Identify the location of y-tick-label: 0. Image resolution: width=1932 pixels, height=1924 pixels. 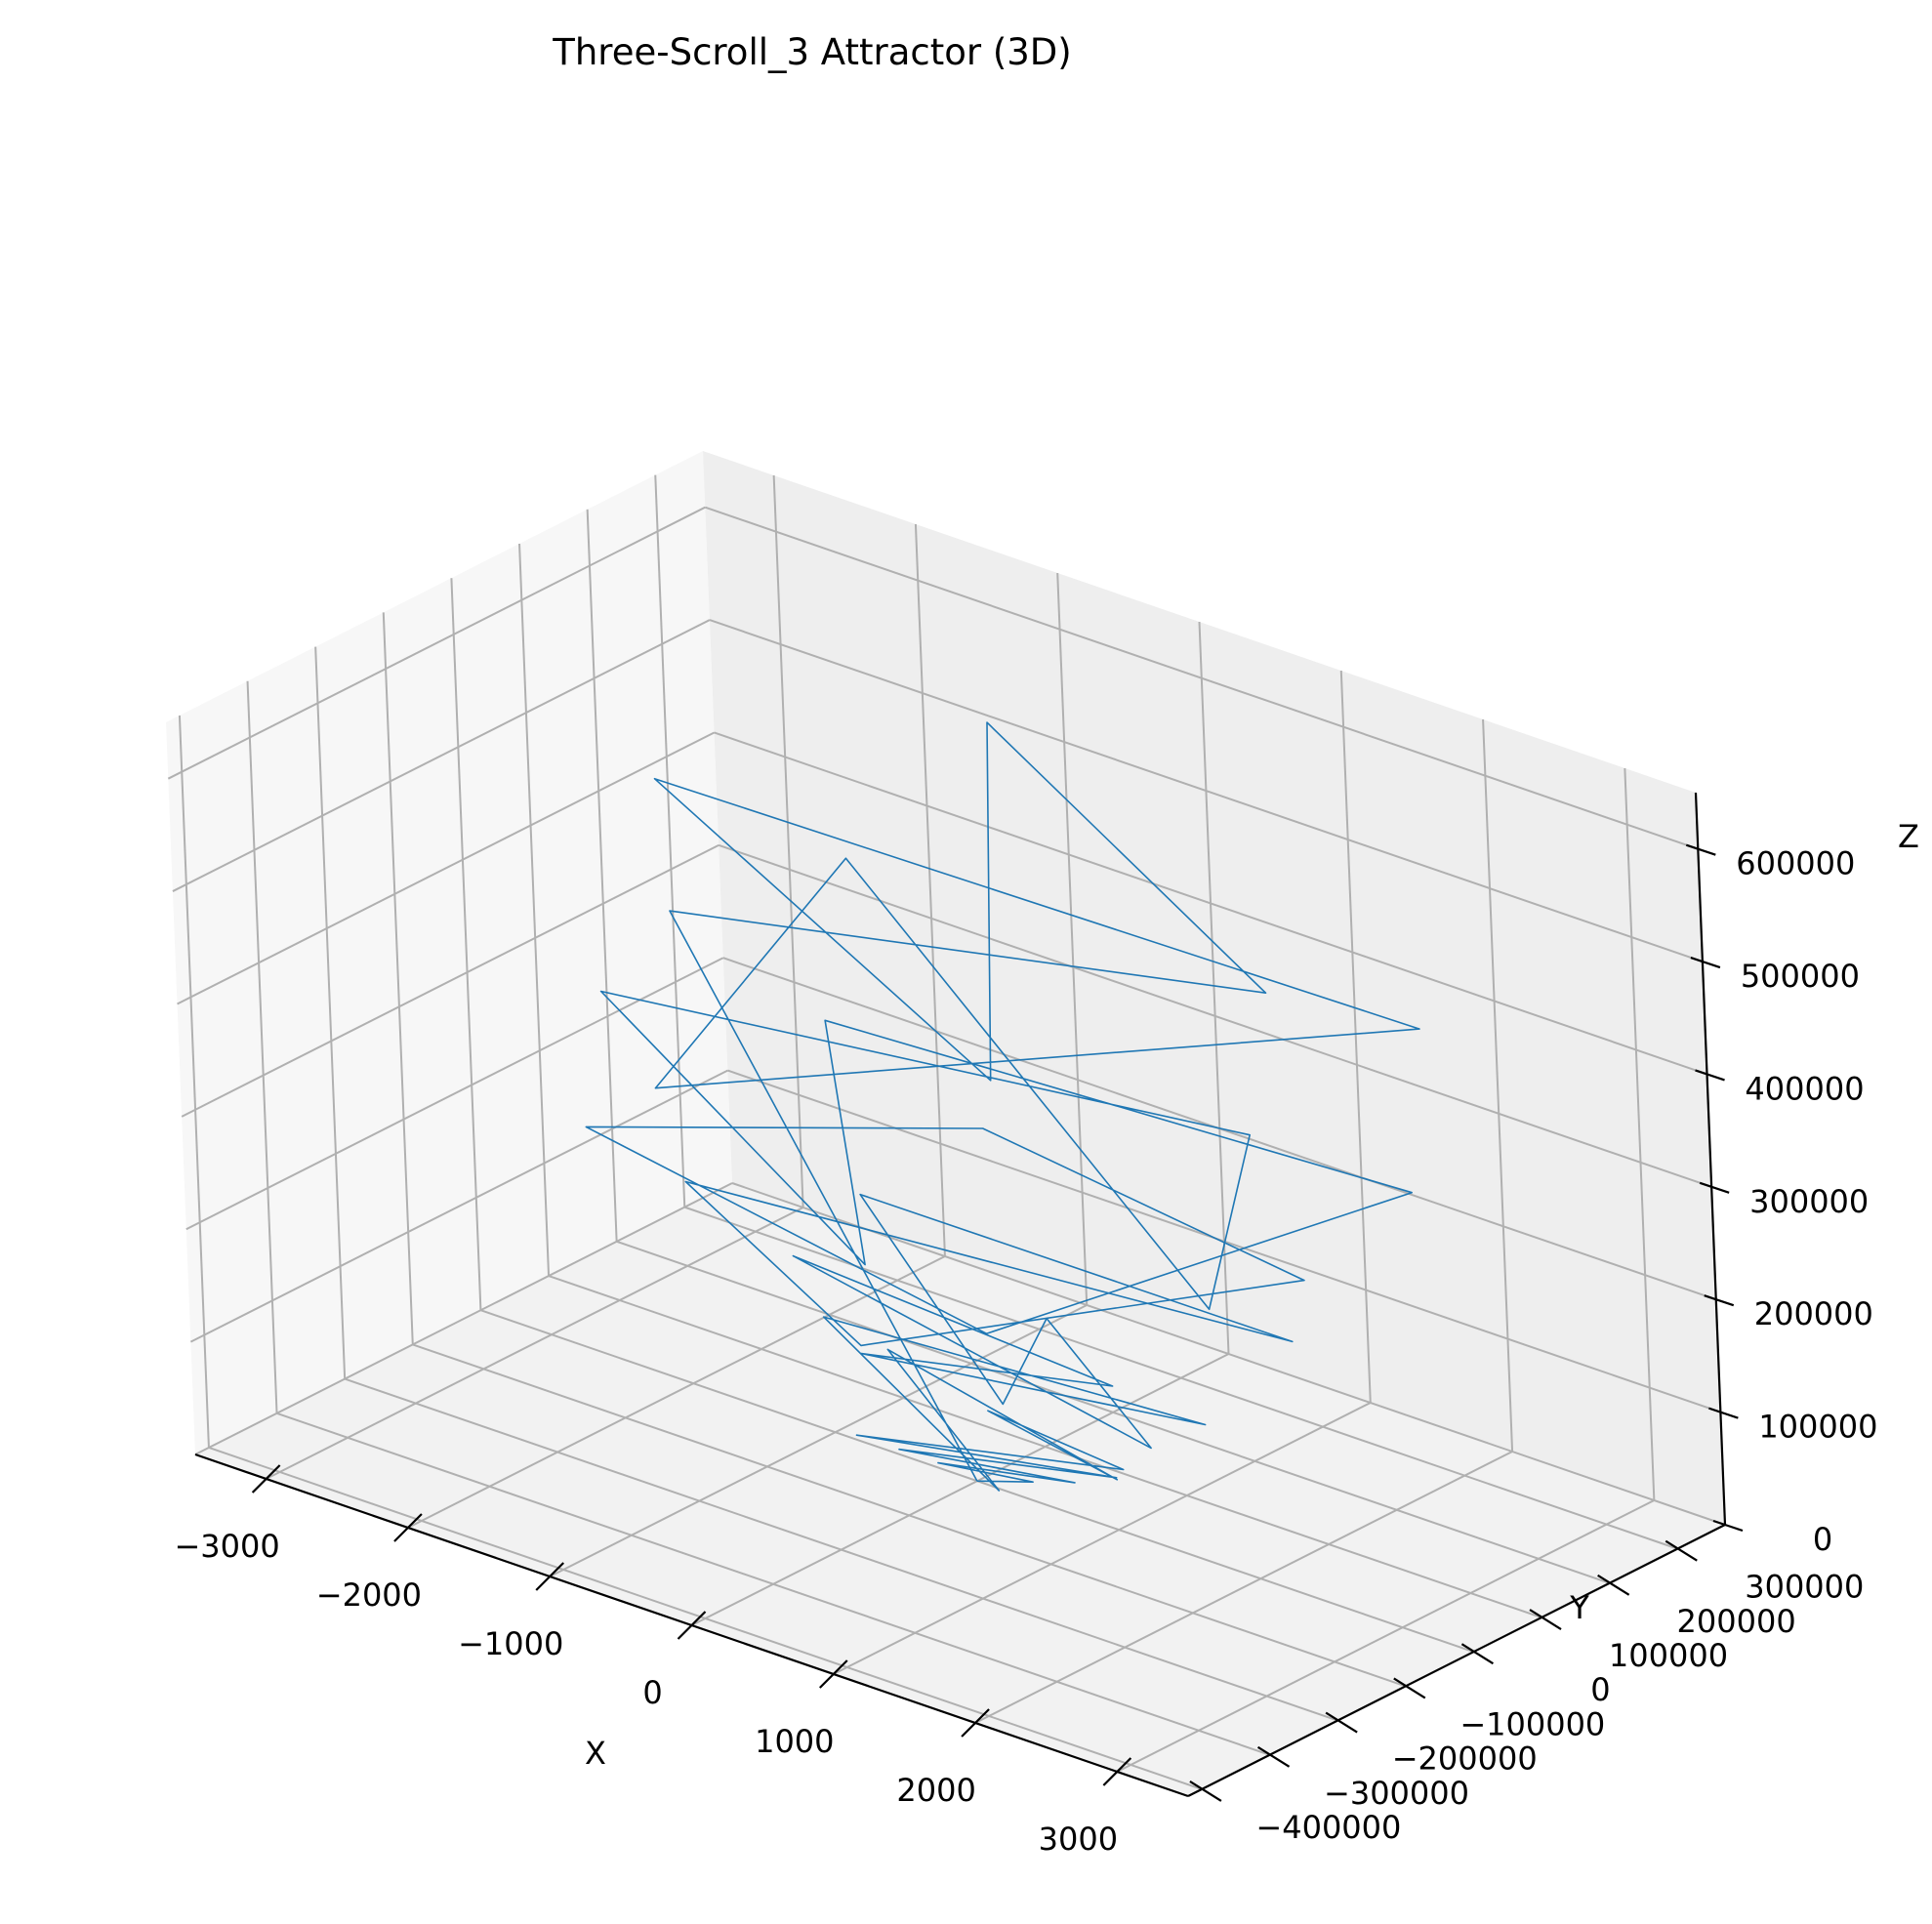
(1600, 1689).